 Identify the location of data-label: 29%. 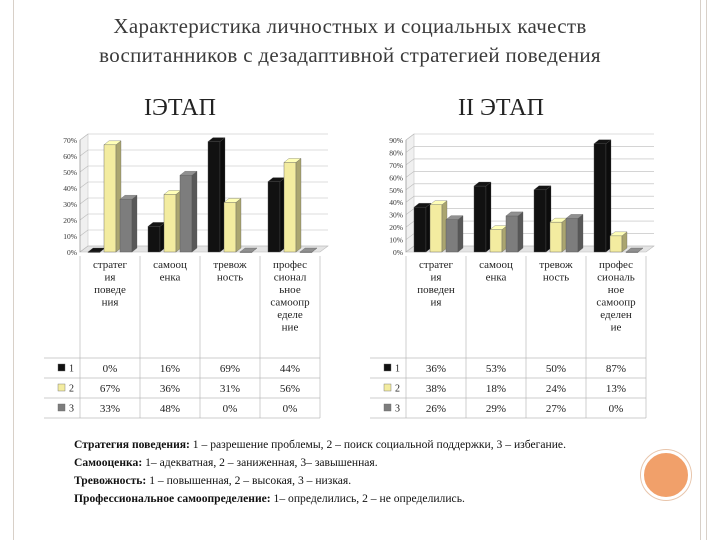
(496, 409).